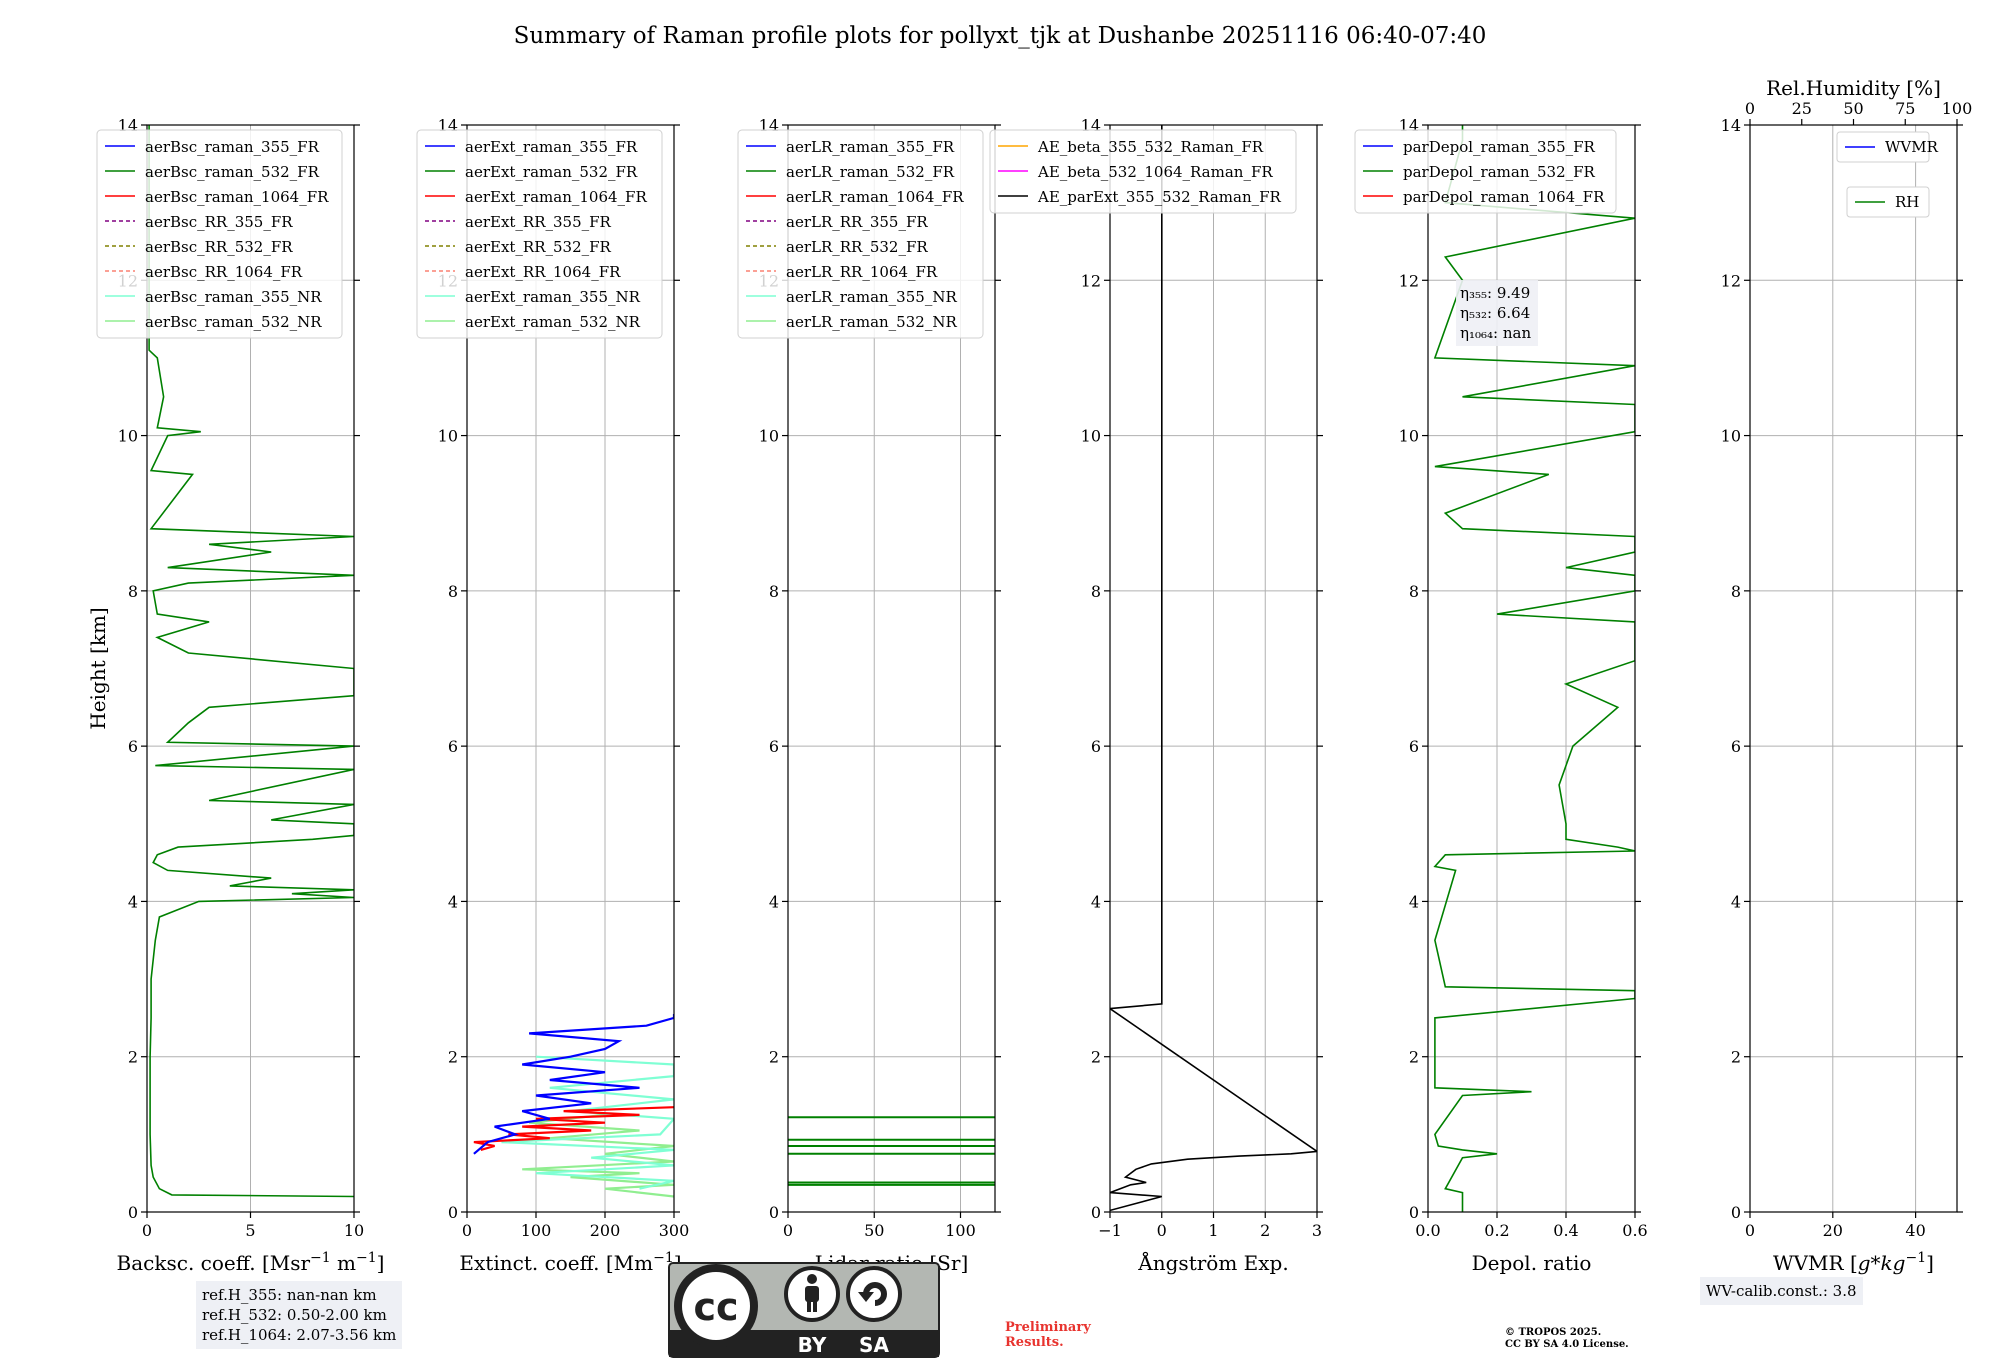 The image size is (2000, 1360). Describe the element at coordinates (1048, 1327) in the screenshot. I see `preliminary-line1: Preliminary` at that location.